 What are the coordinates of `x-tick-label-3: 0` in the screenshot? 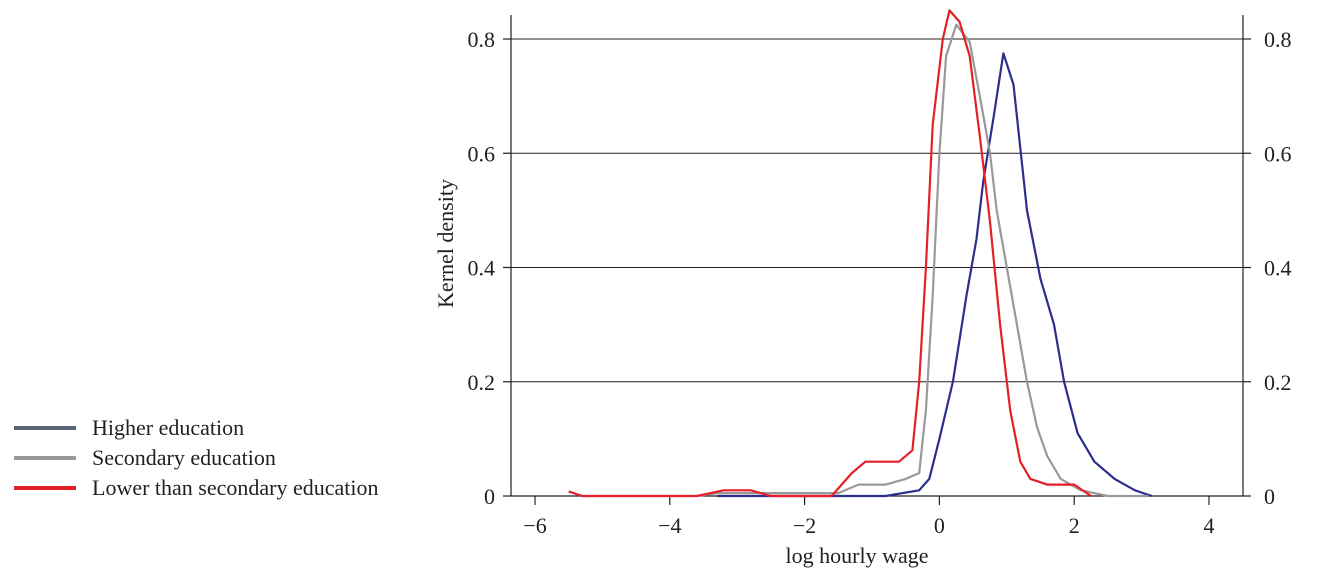 It's located at (939, 525).